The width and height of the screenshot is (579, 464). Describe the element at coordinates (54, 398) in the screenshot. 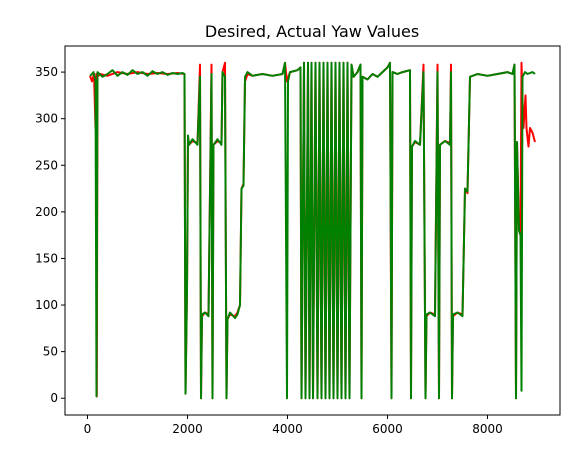

I see `y-tick-label: 0` at that location.